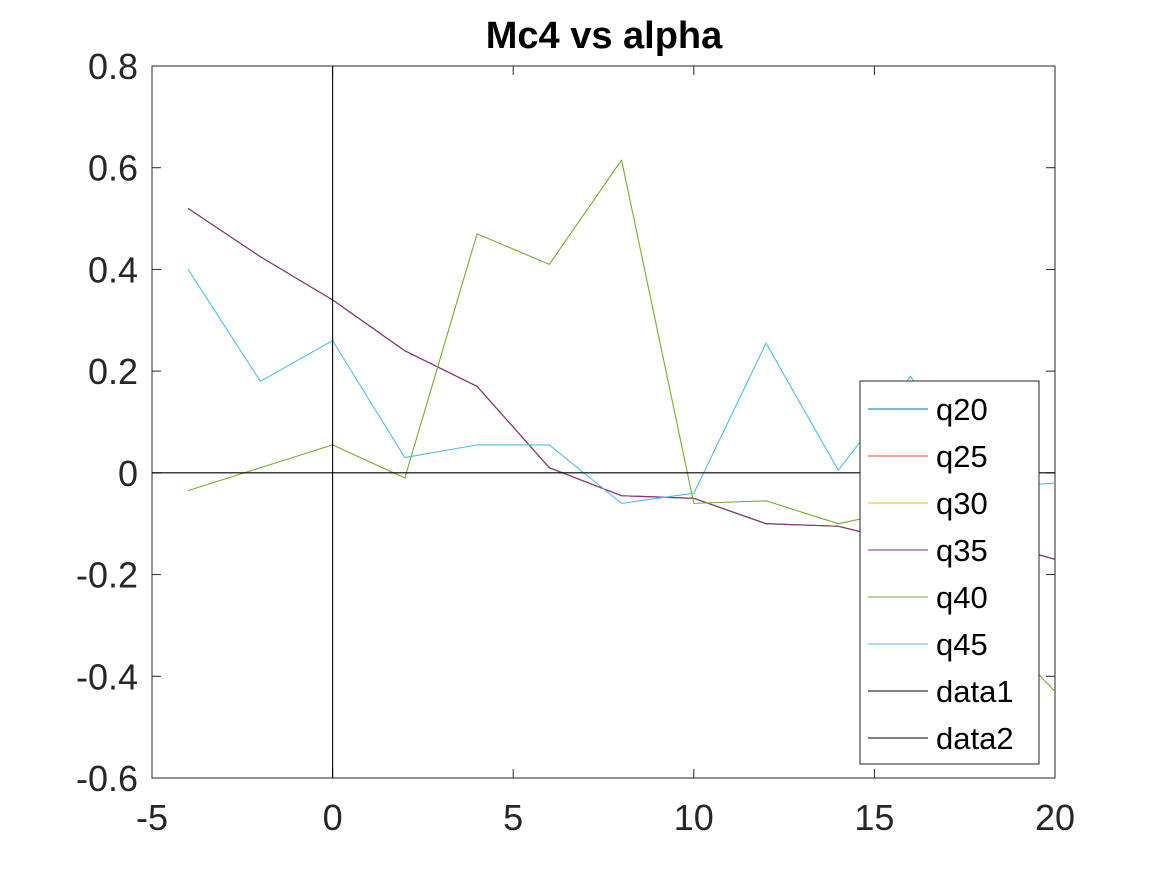 The height and width of the screenshot is (875, 1167). Describe the element at coordinates (874, 817) in the screenshot. I see `x-tick-label: 15` at that location.